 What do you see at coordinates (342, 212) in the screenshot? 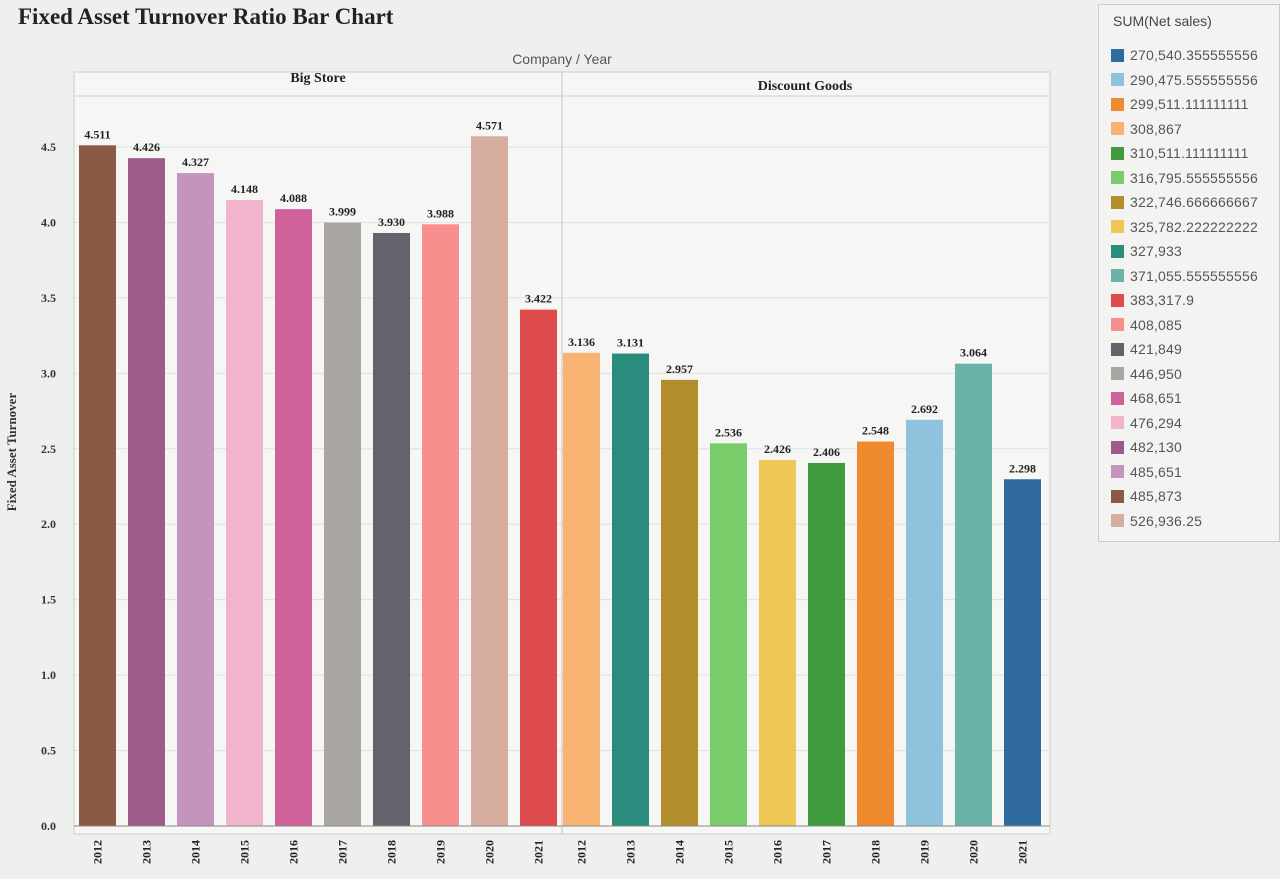
I see `data-label: 3.999` at bounding box center [342, 212].